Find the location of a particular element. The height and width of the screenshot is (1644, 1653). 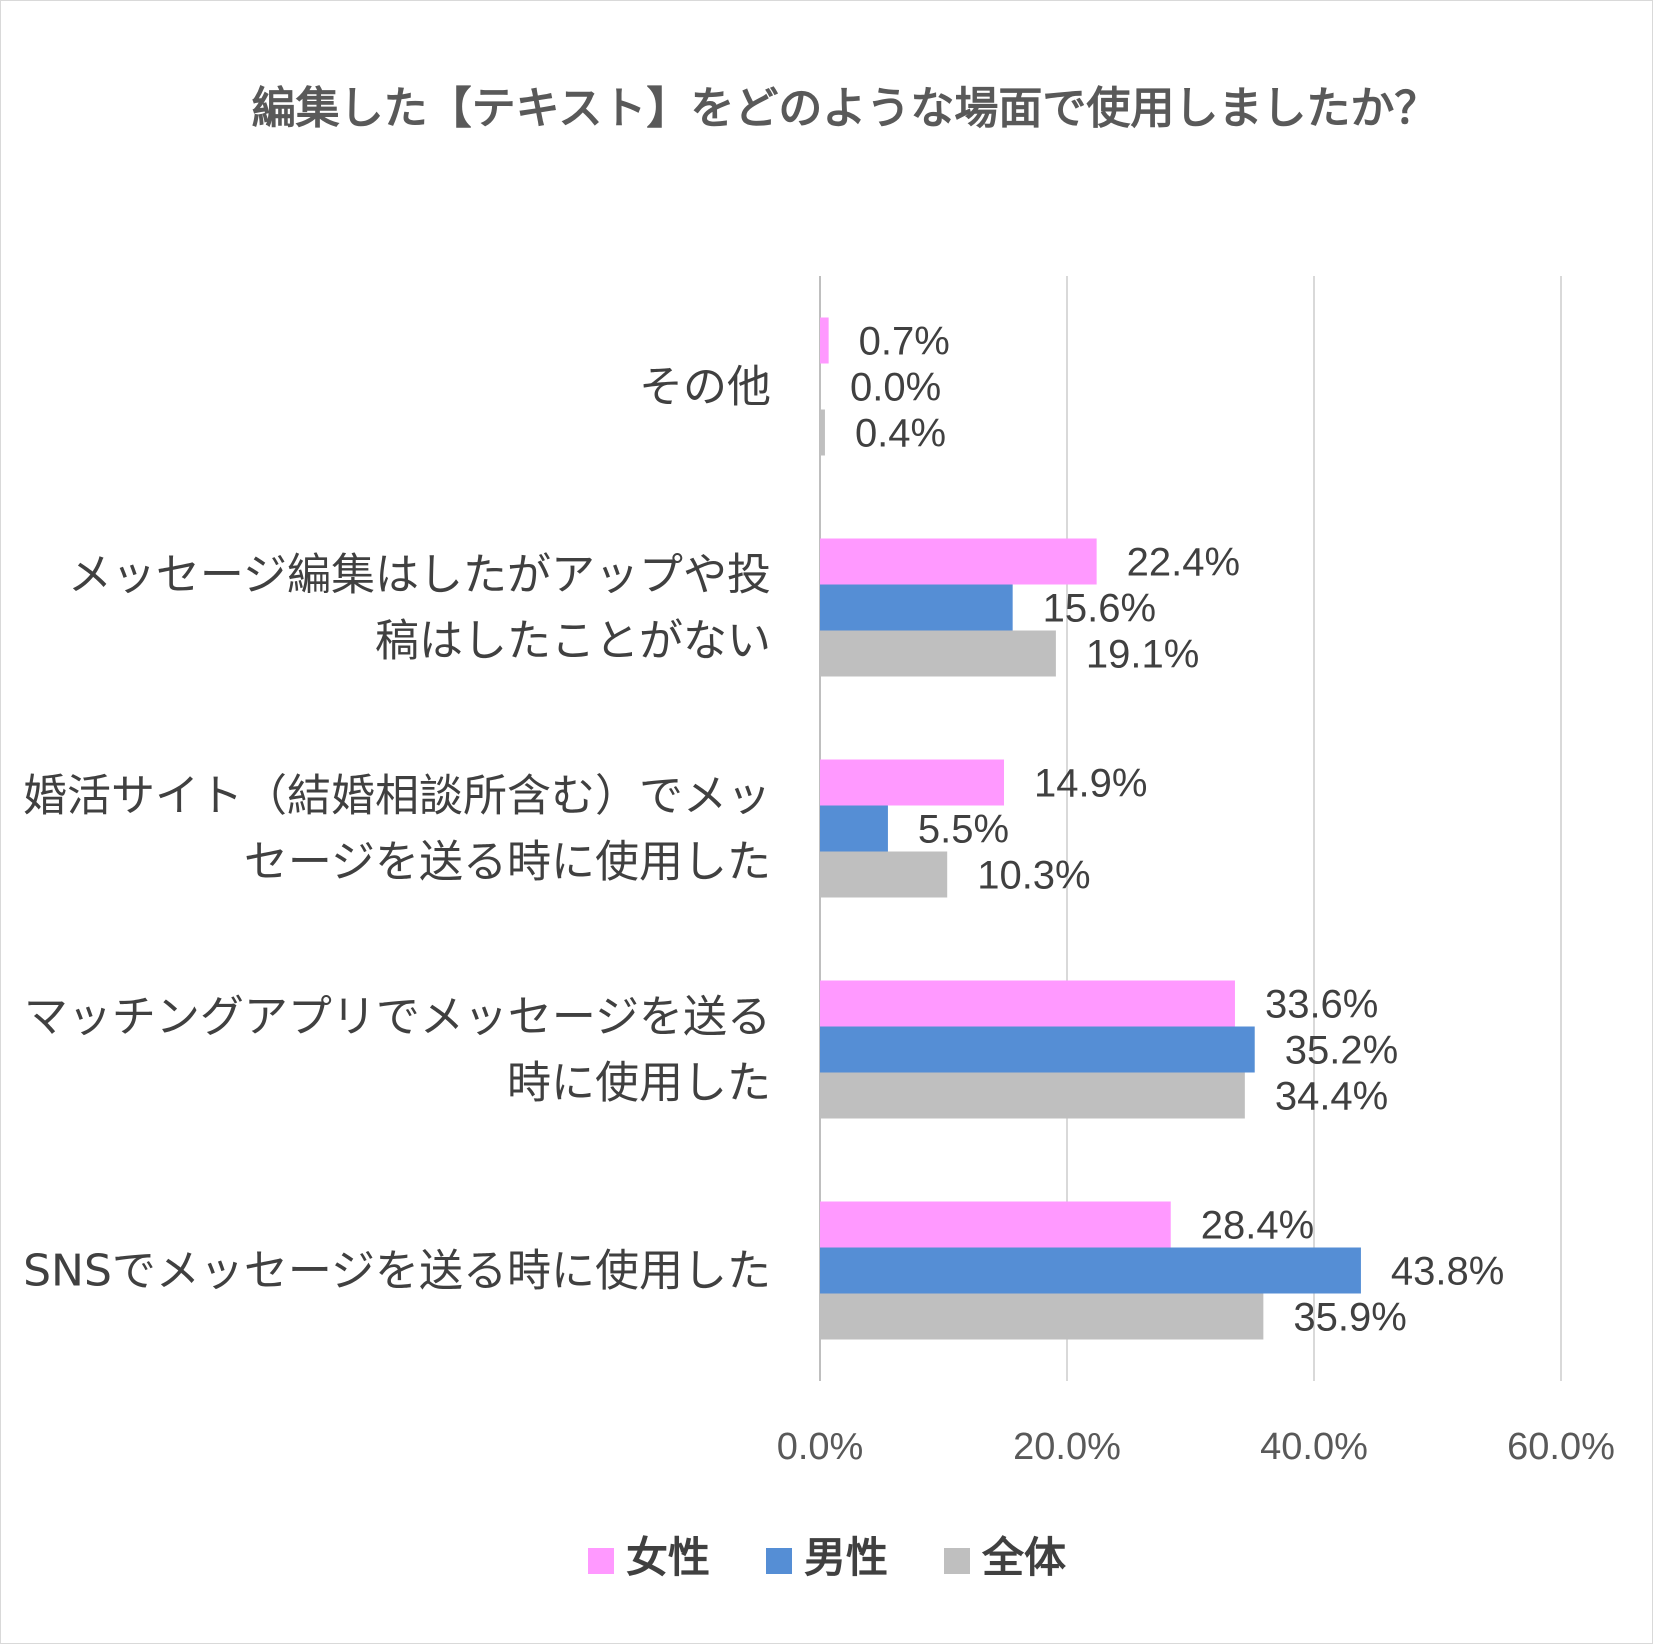

data-label: 35.9% is located at coordinates (1349, 1318).